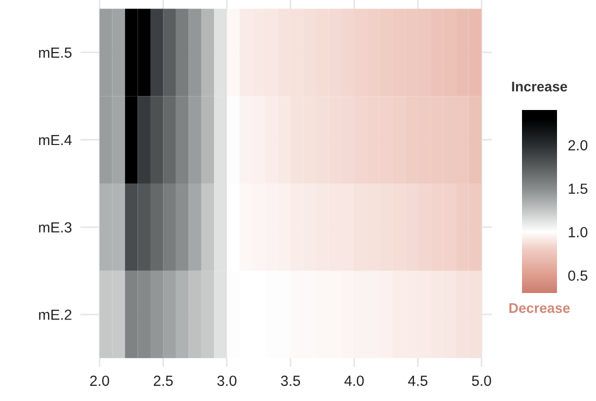 The width and height of the screenshot is (596, 401). What do you see at coordinates (354, 381) in the screenshot?
I see `x-tick-label: 4.0` at bounding box center [354, 381].